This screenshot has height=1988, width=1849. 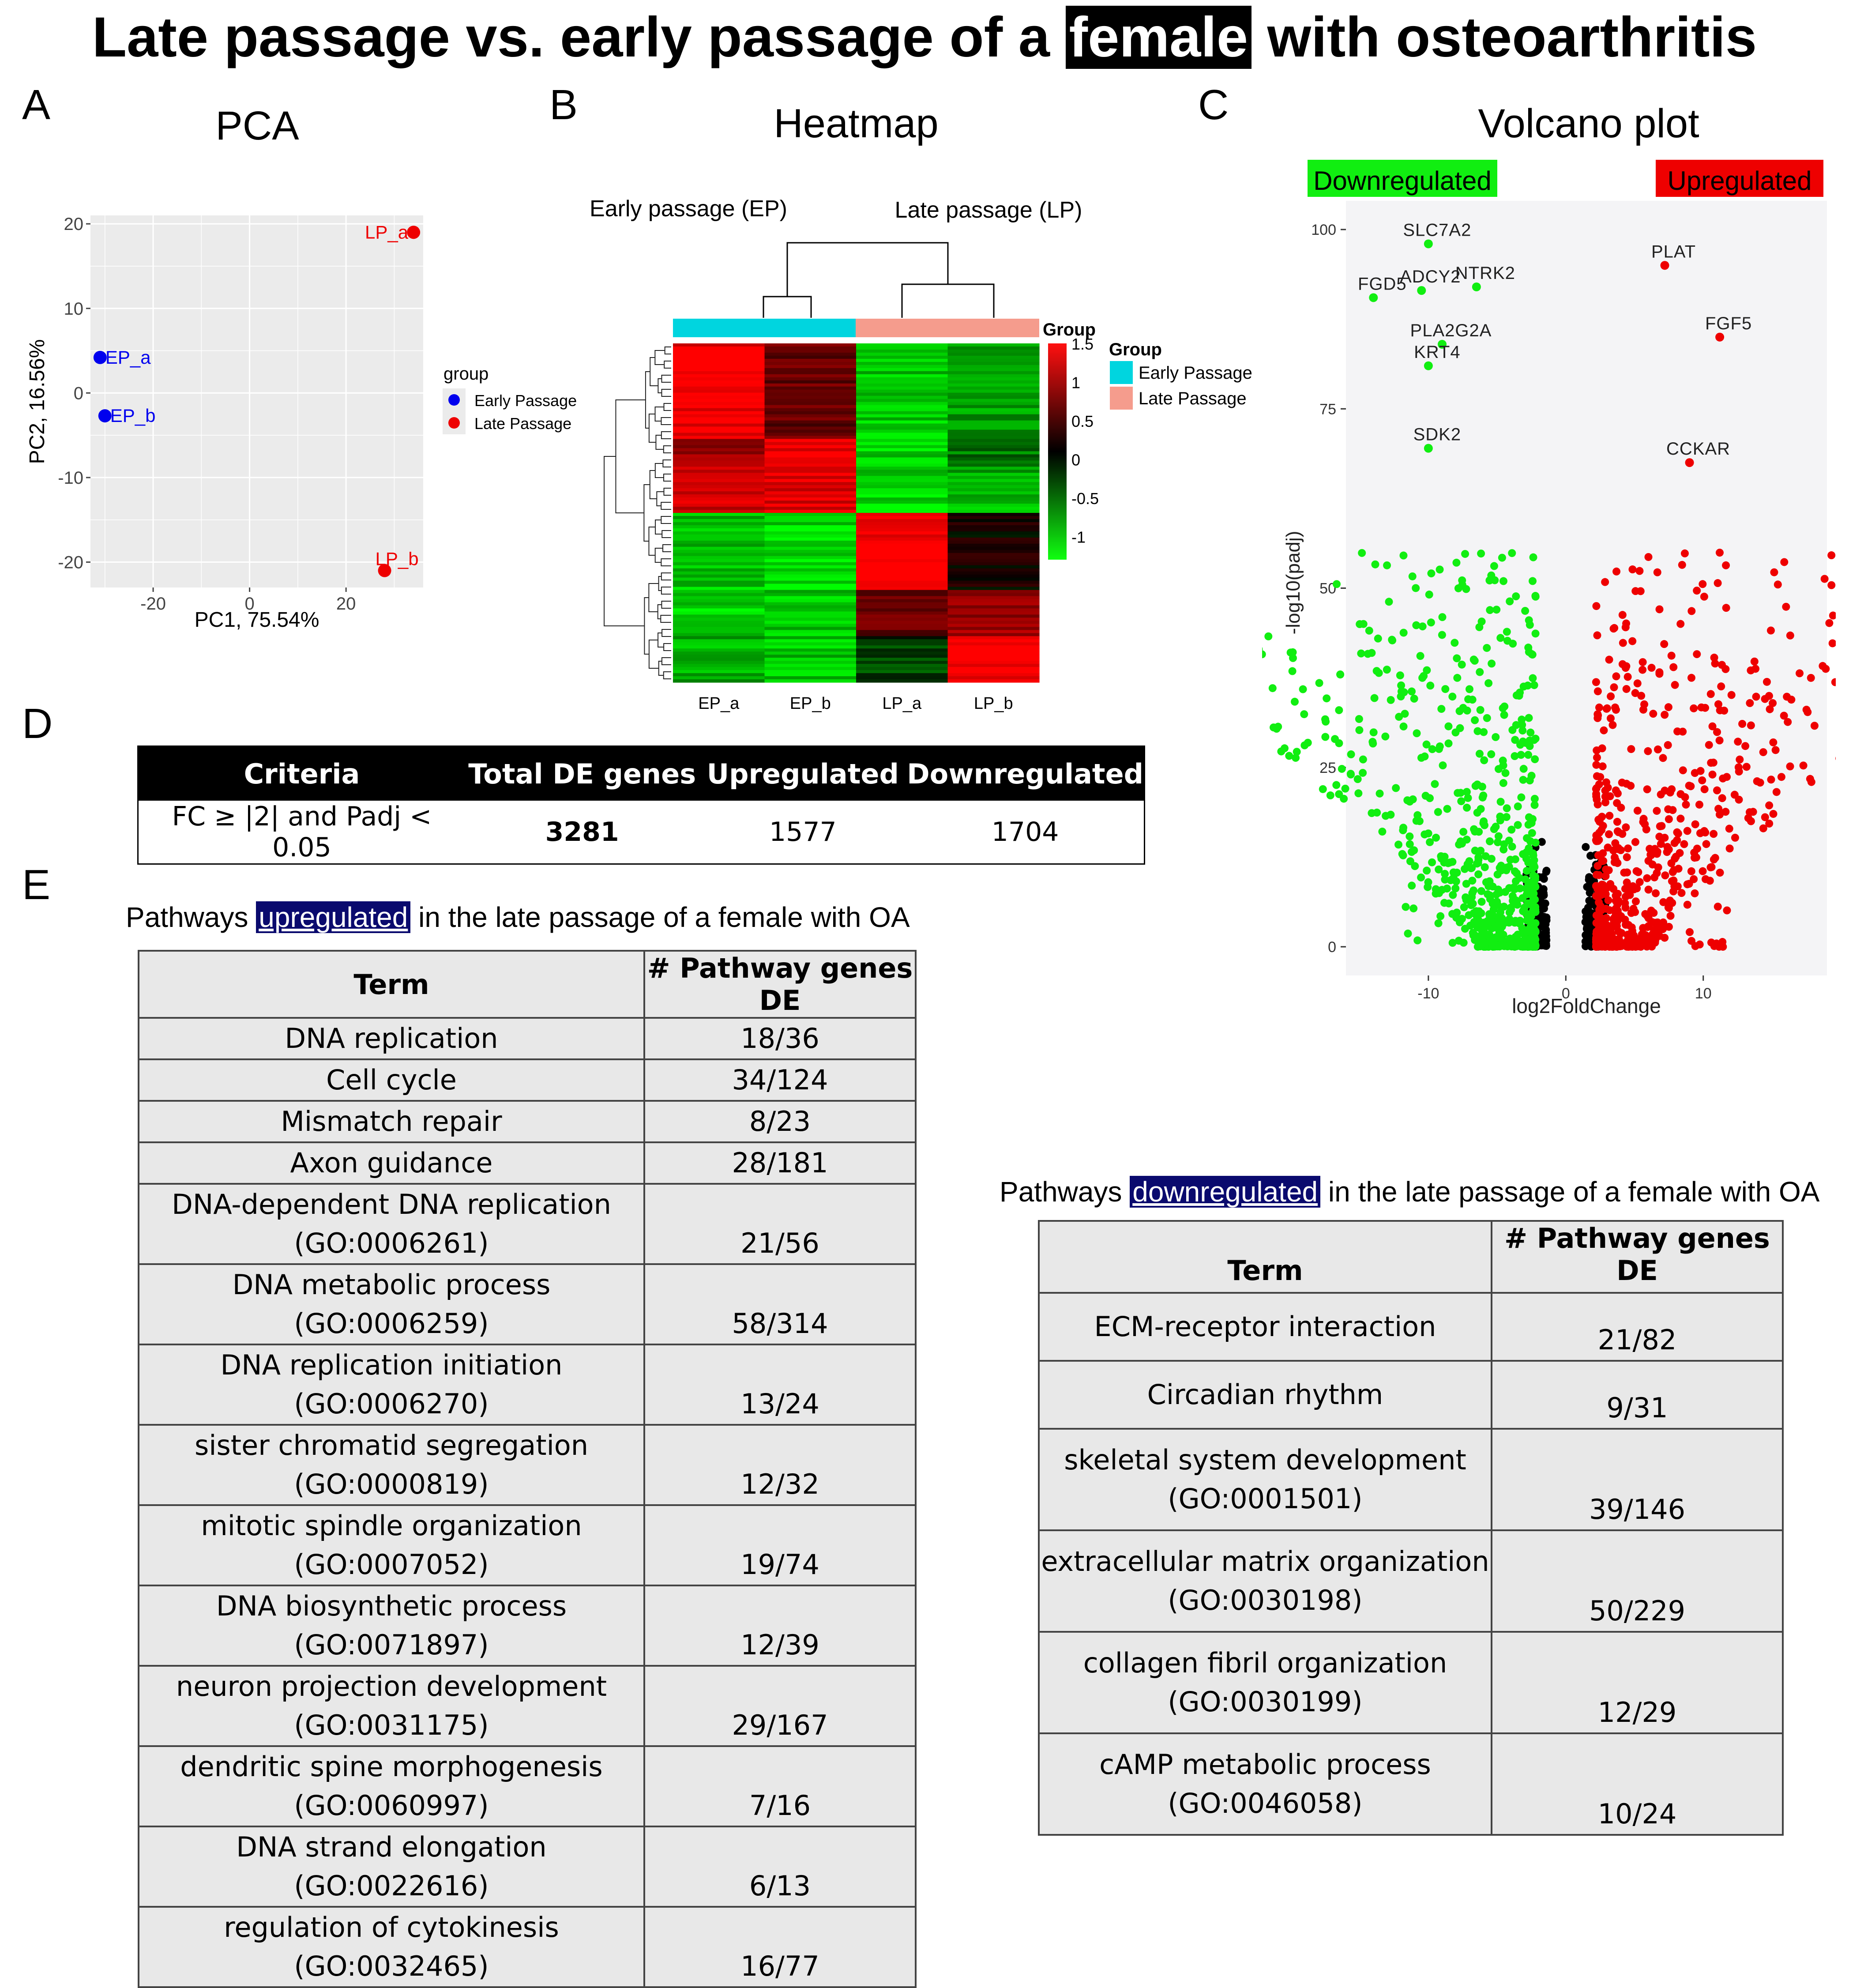 What do you see at coordinates (1159, 37) in the screenshot?
I see `title-highlight: female` at bounding box center [1159, 37].